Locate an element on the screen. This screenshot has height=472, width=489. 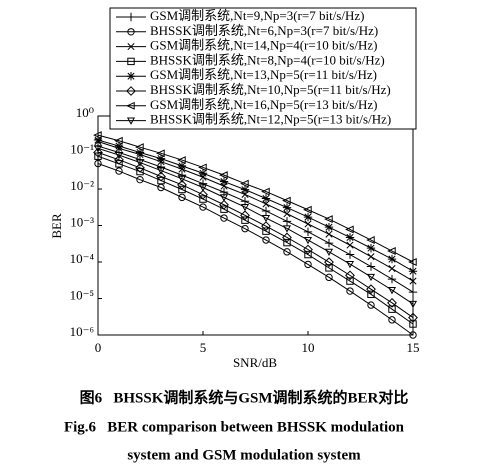
x-tick-label: 5 is located at coordinates (203, 347).